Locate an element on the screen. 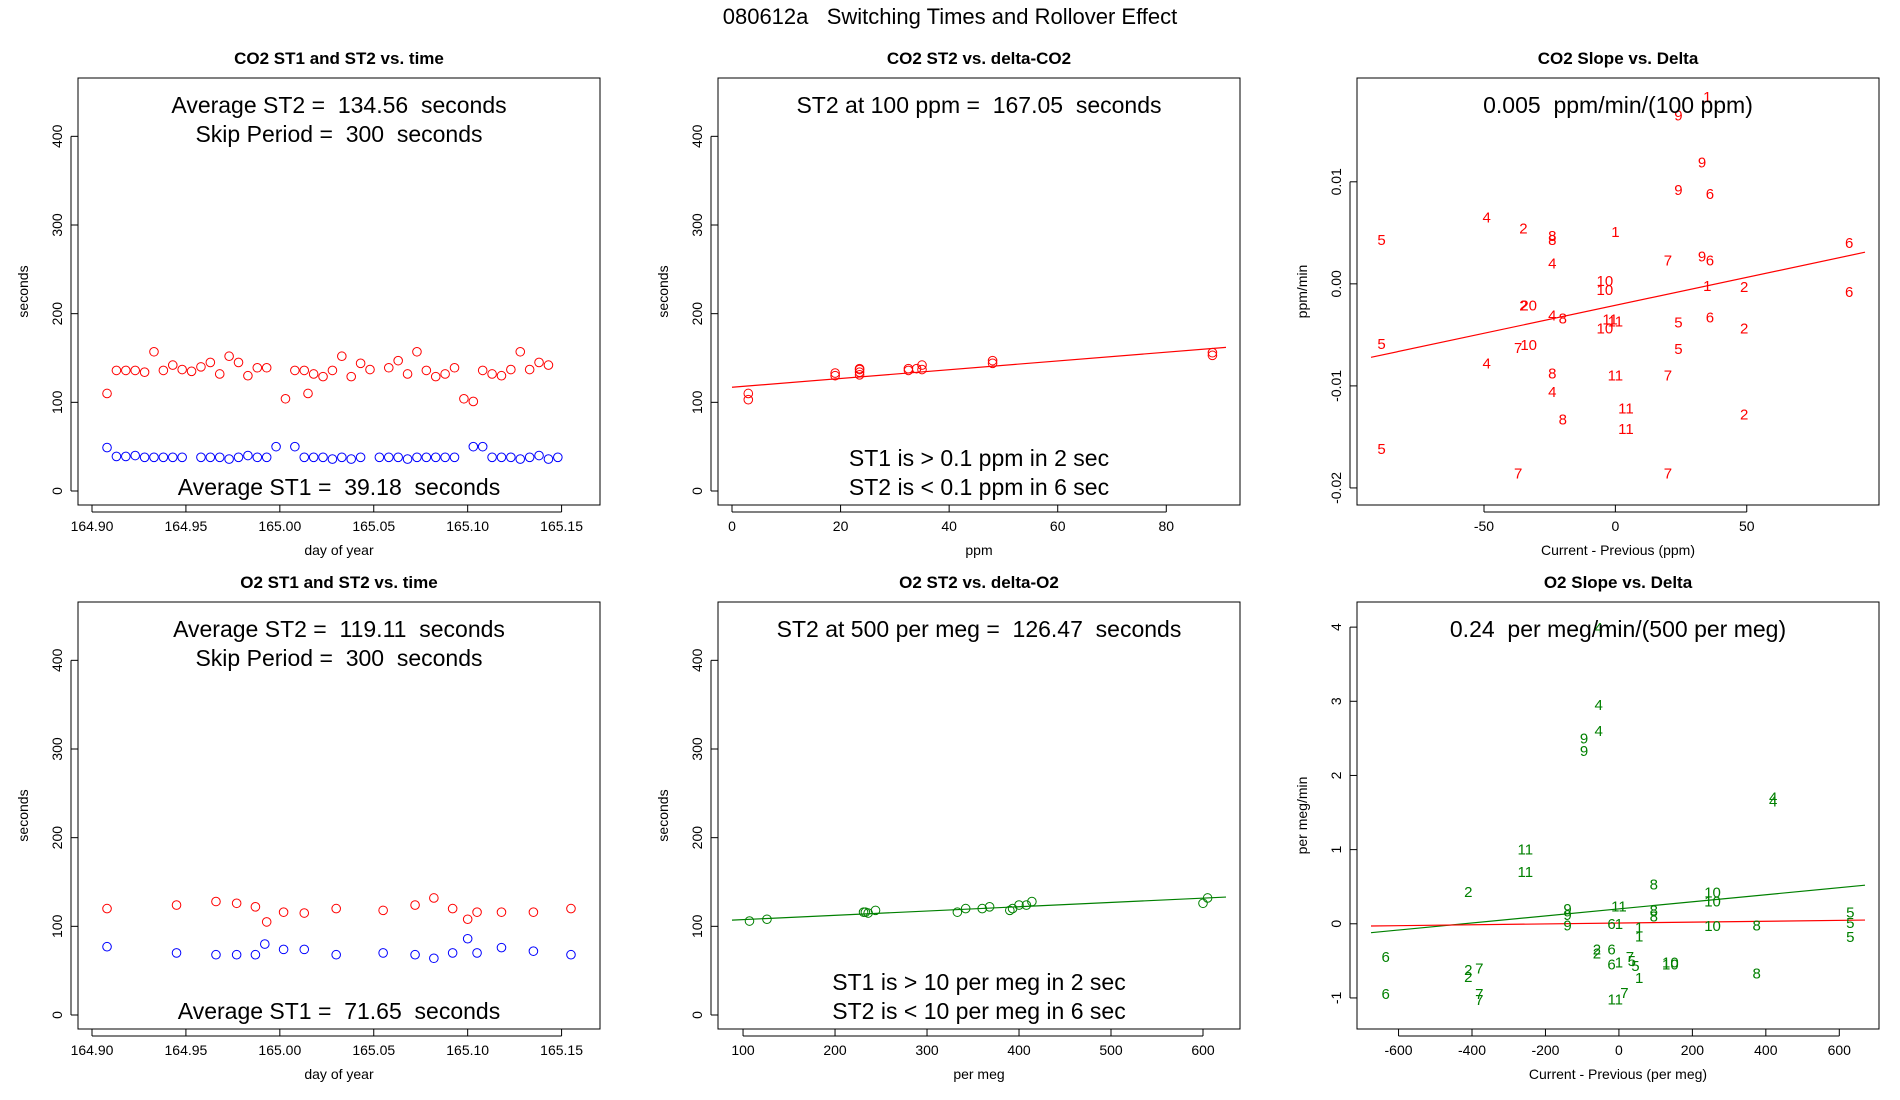 The height and width of the screenshot is (1100, 1900). x-tick-label: 500 is located at coordinates (1111, 1050).